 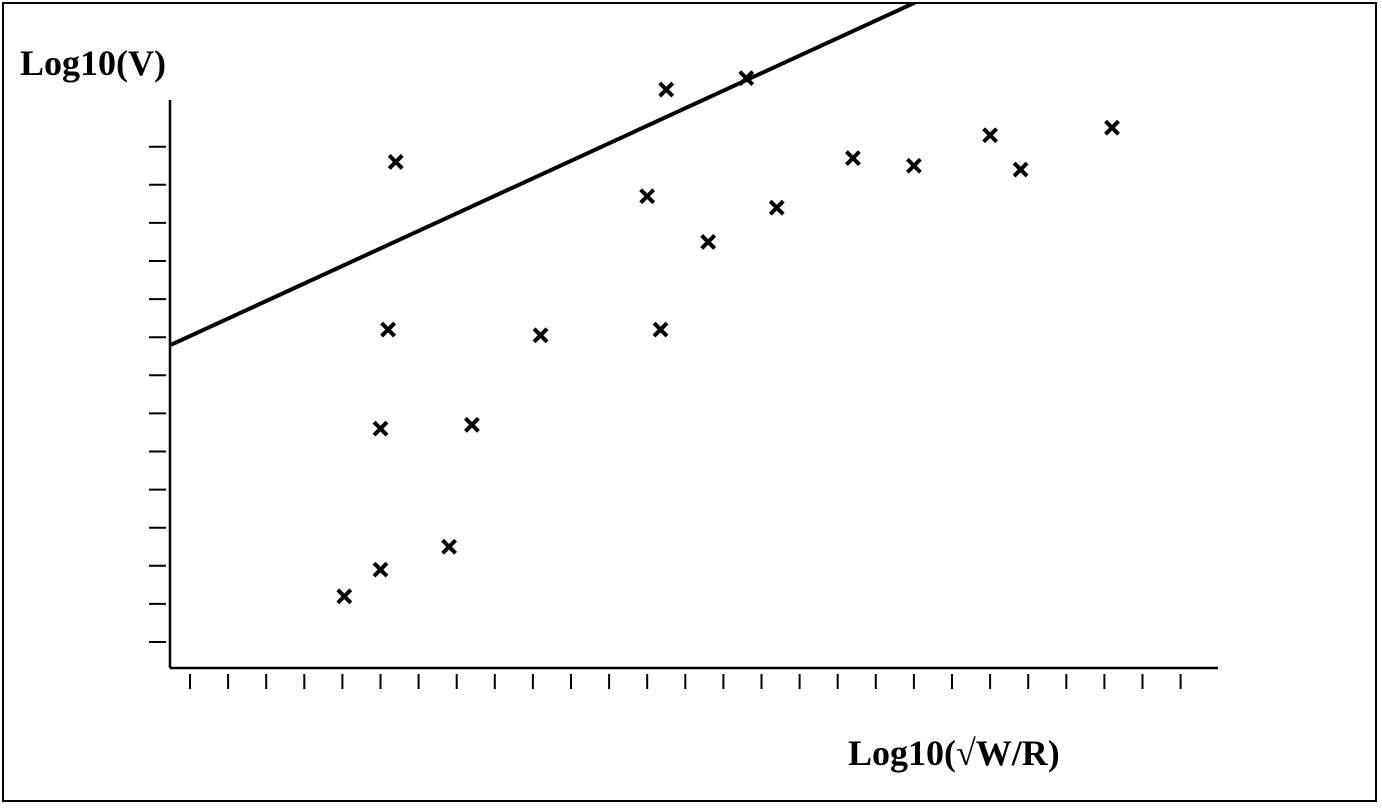 I want to click on x-axis-label: Log10(√W/R), so click(x=954, y=753).